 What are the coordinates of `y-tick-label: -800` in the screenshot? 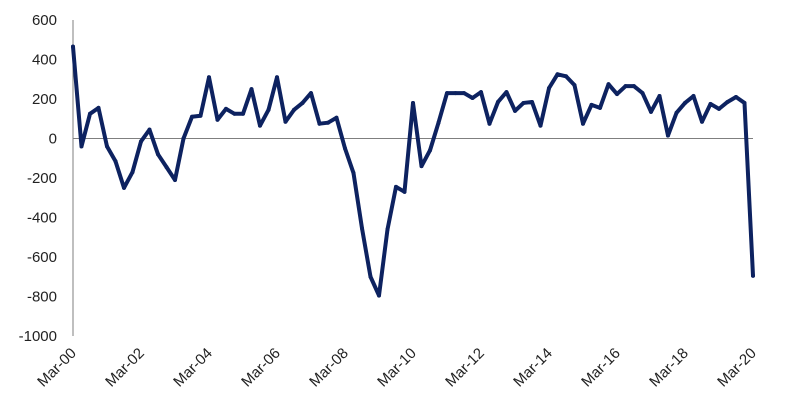 It's located at (42, 297).